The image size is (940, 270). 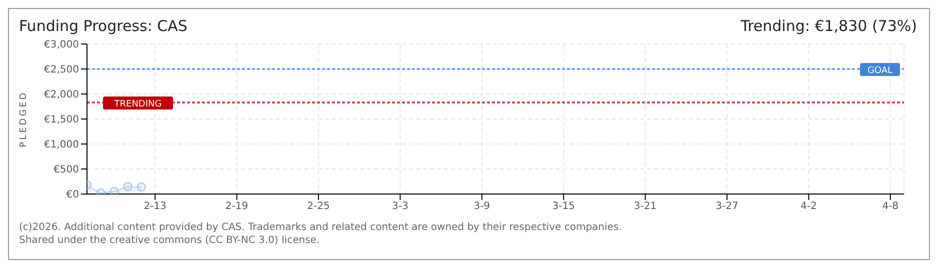 I want to click on ref-line-label: TRENDING, so click(x=137, y=105).